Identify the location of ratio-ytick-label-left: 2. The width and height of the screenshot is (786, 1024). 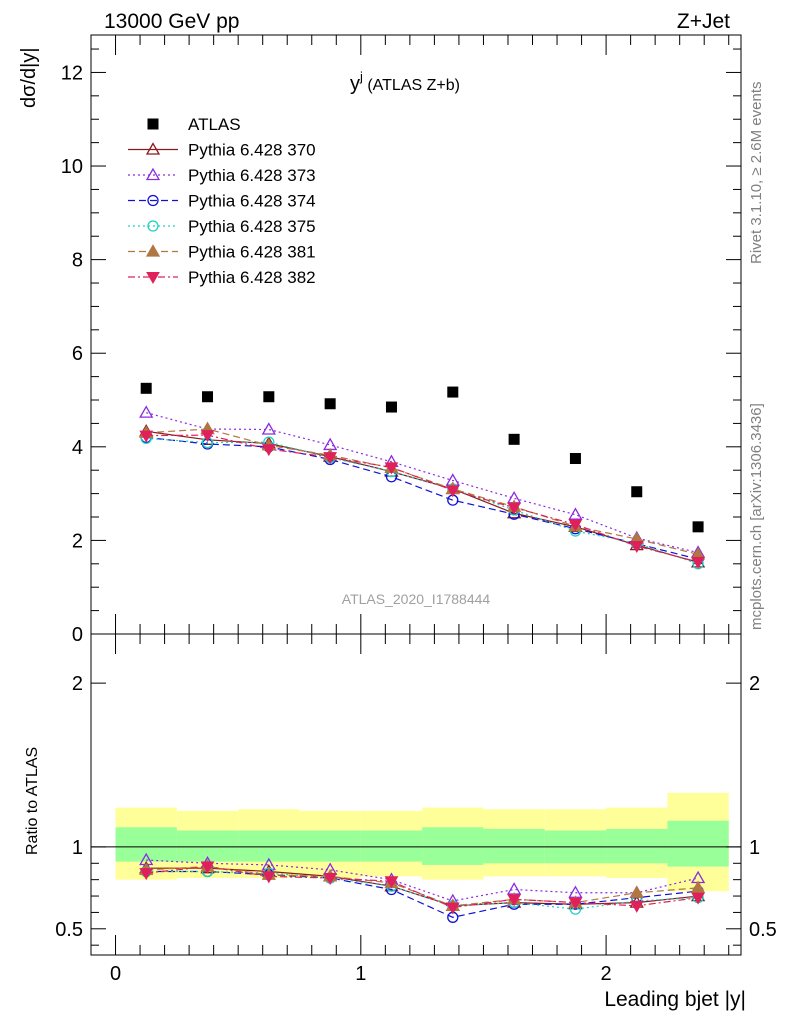
(77, 684).